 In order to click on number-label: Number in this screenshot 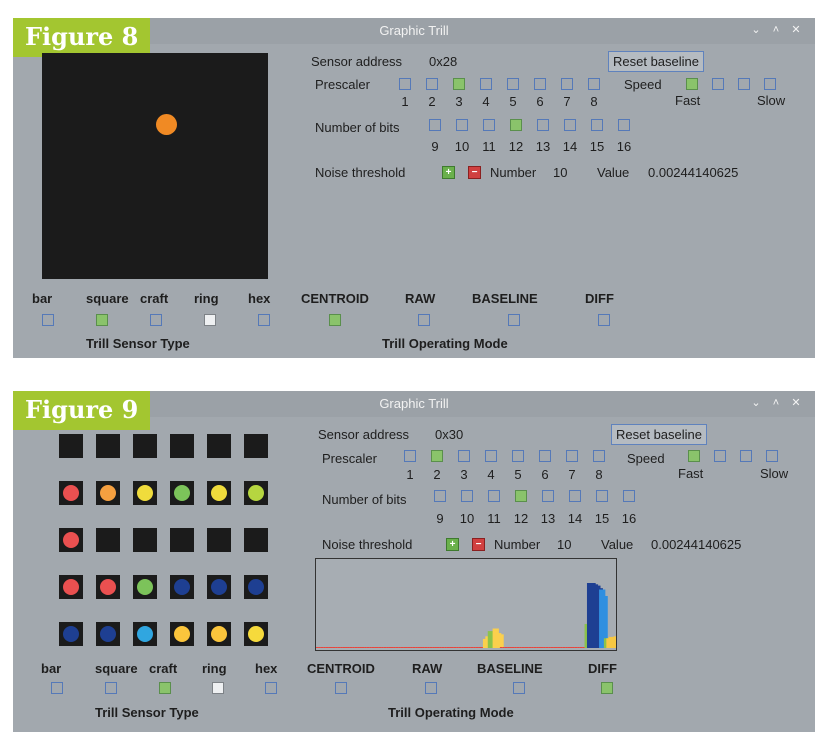, I will do `click(517, 544)`.